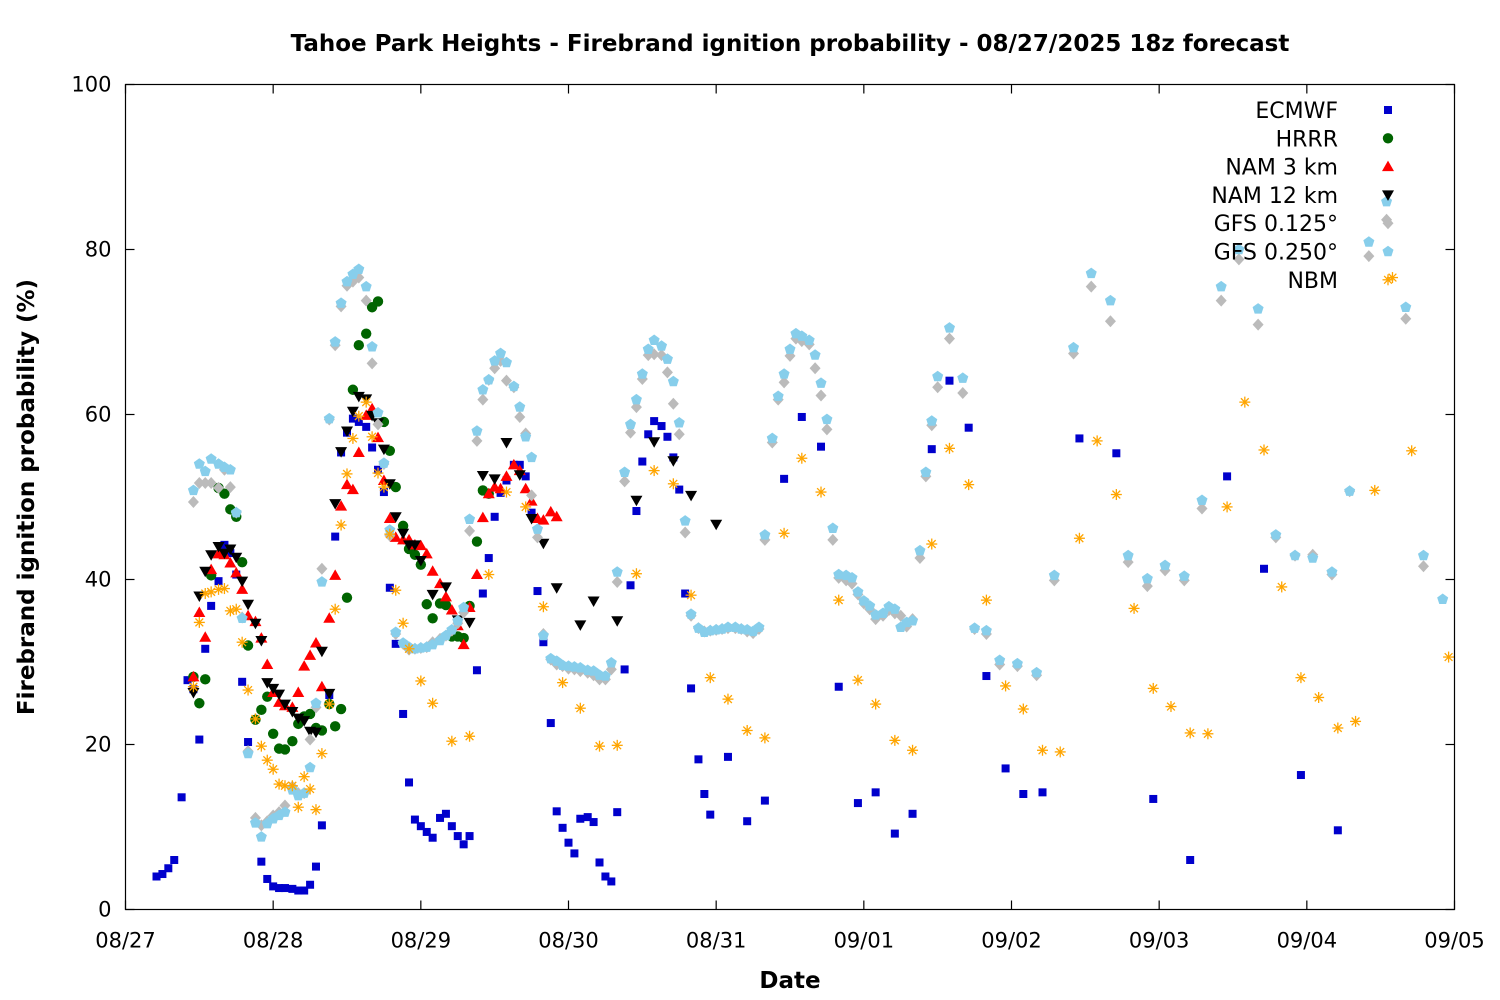 This screenshot has width=1500, height=1000. Describe the element at coordinates (455, 565) in the screenshot. I see `series-nam-12-km` at that location.